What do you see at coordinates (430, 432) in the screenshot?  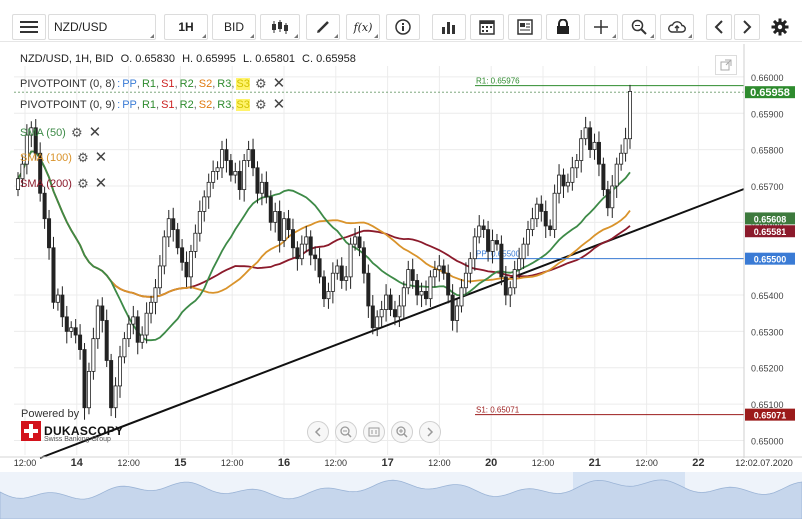 I see `nav-forward-button` at bounding box center [430, 432].